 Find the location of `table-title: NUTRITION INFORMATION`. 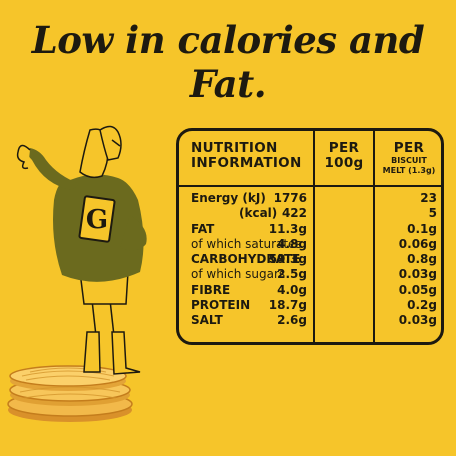

table-title: NUTRITION INFORMATION is located at coordinates (246, 156).